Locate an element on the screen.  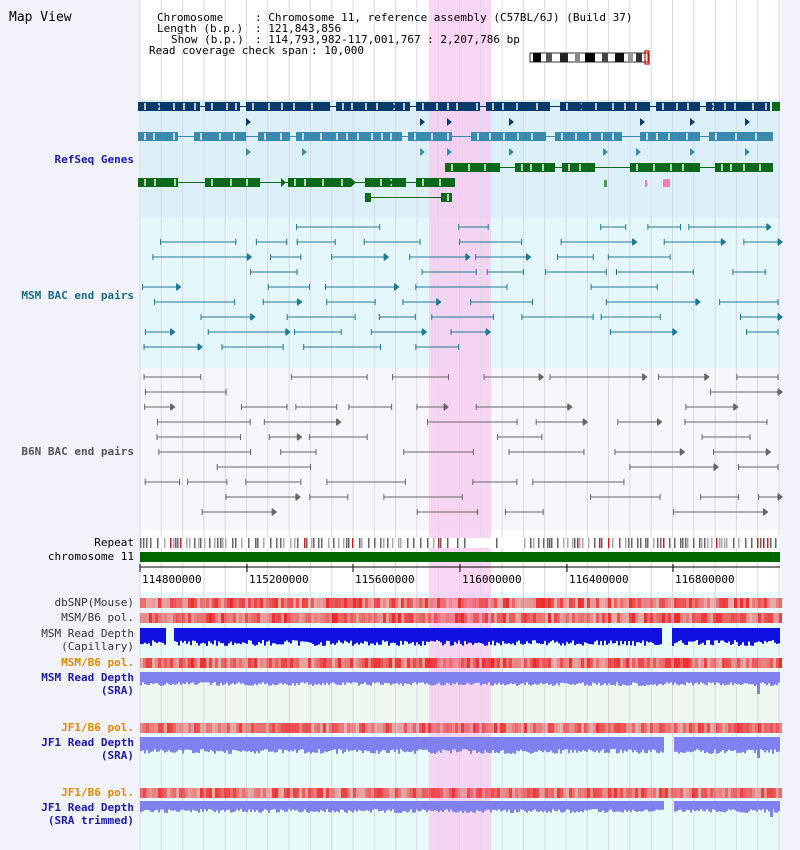
track-label-jf1-depth-trimmed: JF1 Read Depth is located at coordinates (87, 807).